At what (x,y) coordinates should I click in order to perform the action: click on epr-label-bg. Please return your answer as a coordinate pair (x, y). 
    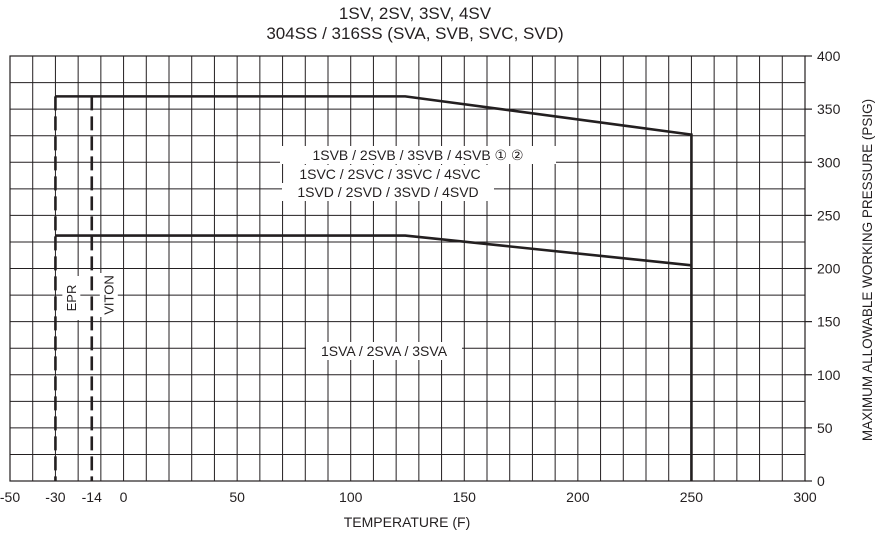
    Looking at the image, I should click on (71, 298).